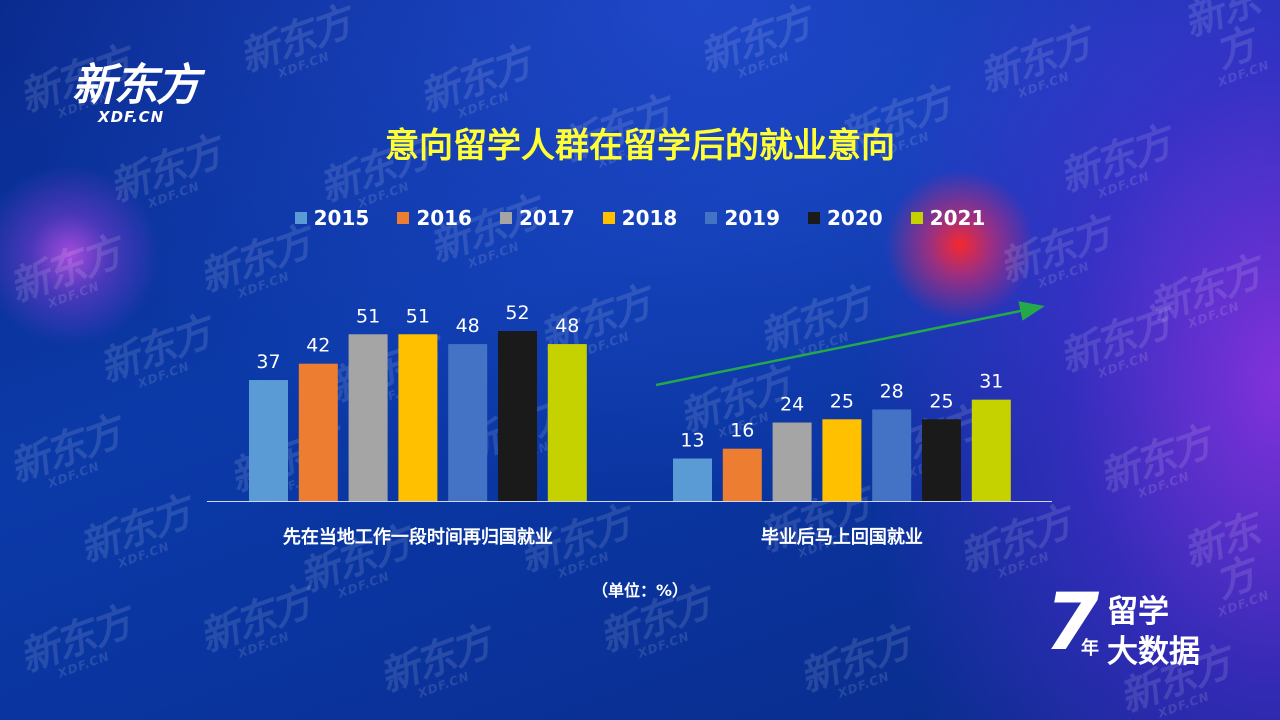  Describe the element at coordinates (517, 313) in the screenshot. I see `data-label: 52` at that location.